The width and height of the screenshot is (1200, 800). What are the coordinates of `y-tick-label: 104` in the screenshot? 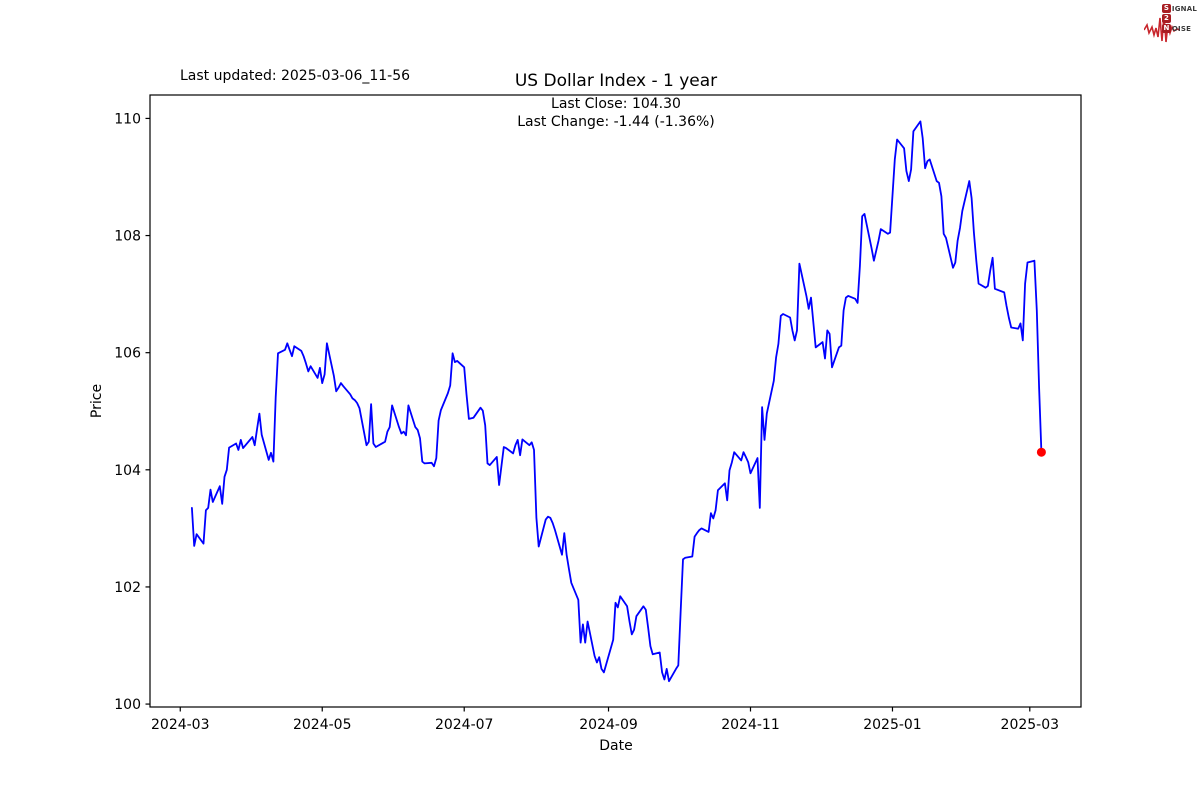 It's located at (127, 471).